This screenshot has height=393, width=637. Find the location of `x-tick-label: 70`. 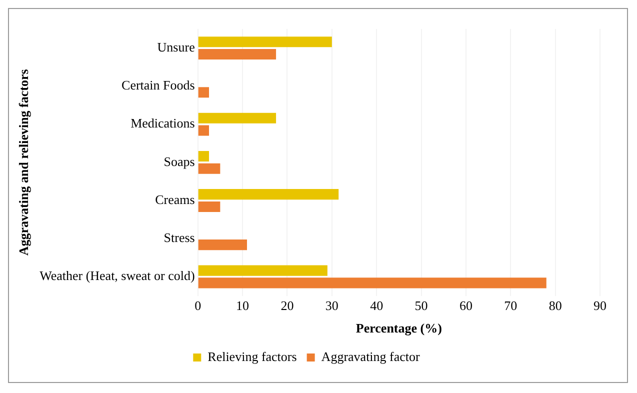

x-tick-label: 70 is located at coordinates (511, 306).